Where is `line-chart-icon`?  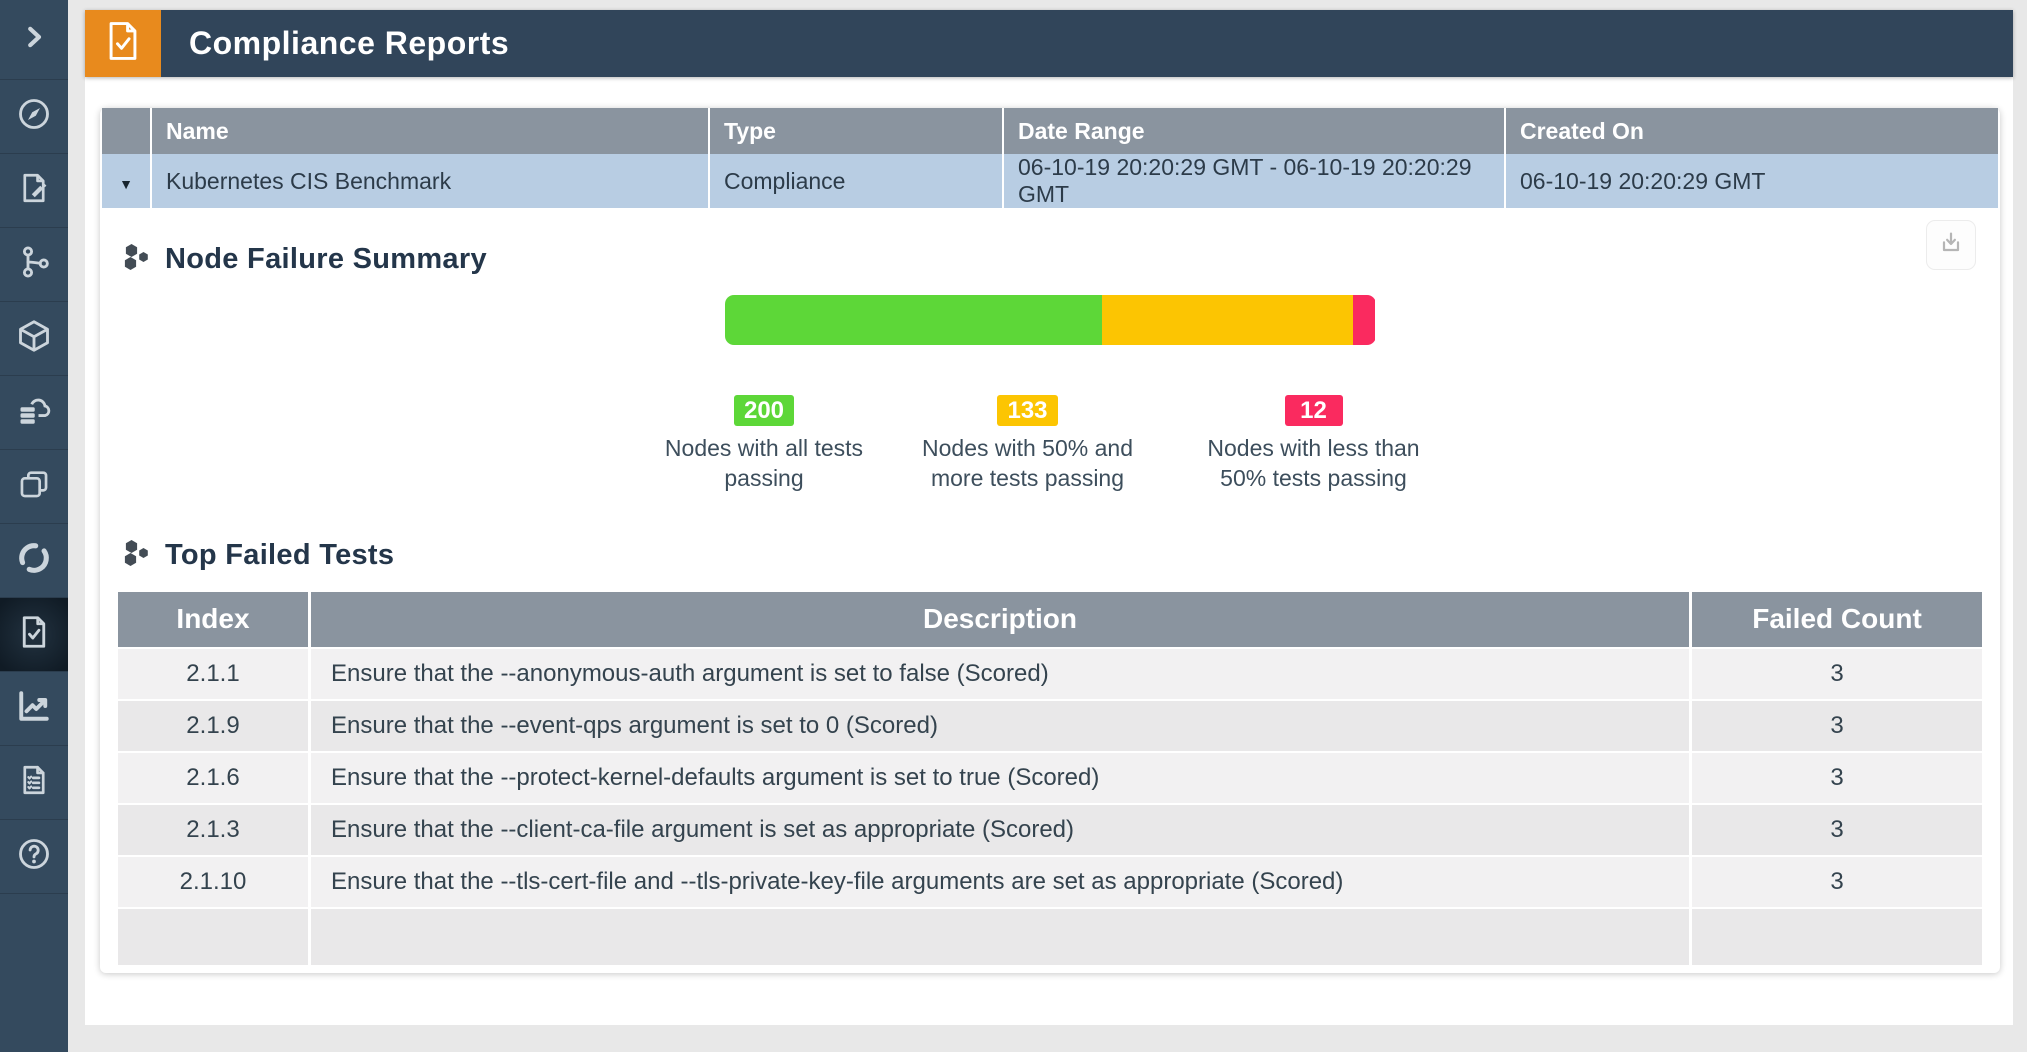
line-chart-icon is located at coordinates (34, 708).